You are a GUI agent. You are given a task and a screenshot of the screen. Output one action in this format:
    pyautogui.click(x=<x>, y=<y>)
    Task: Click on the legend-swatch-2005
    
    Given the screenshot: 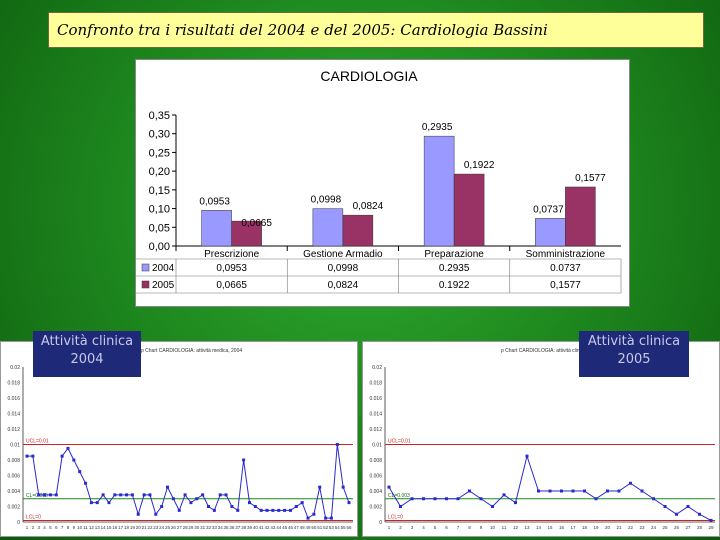 What is the action you would take?
    pyautogui.click(x=145, y=284)
    